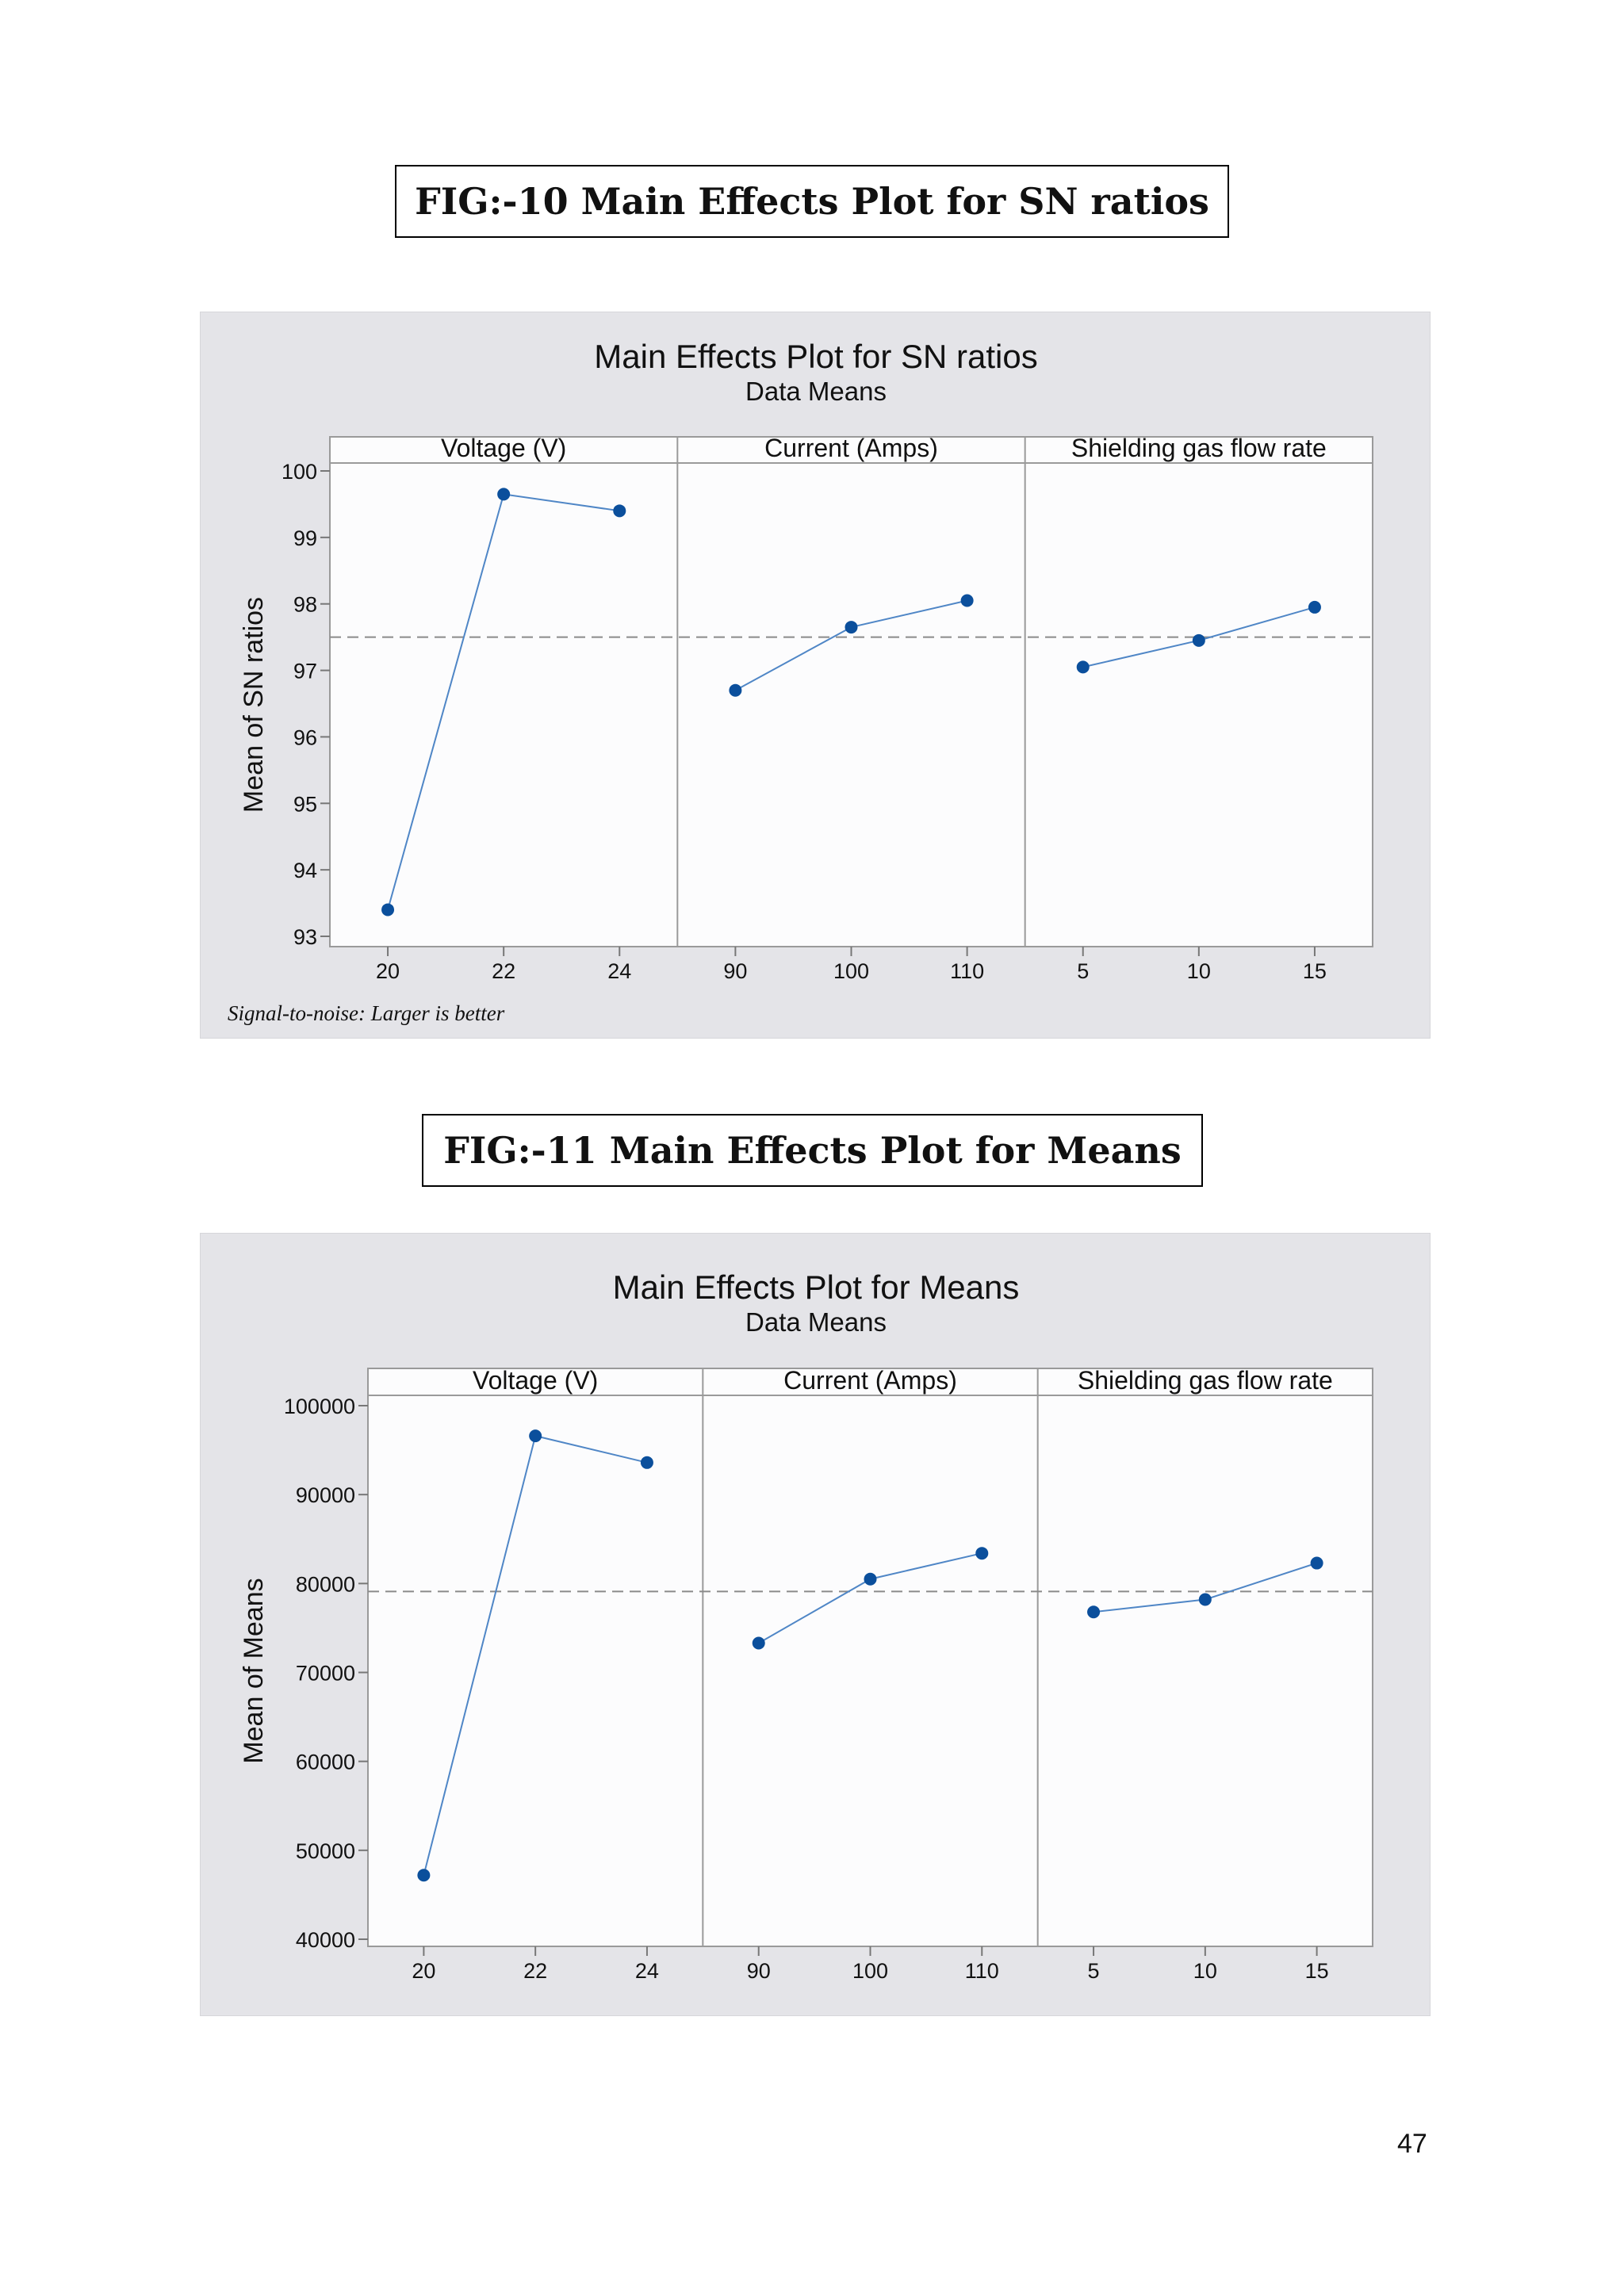 The height and width of the screenshot is (2296, 1624). Describe the element at coordinates (366, 1013) in the screenshot. I see `sn-footnote: Signal-to-noise: Larger is better` at that location.